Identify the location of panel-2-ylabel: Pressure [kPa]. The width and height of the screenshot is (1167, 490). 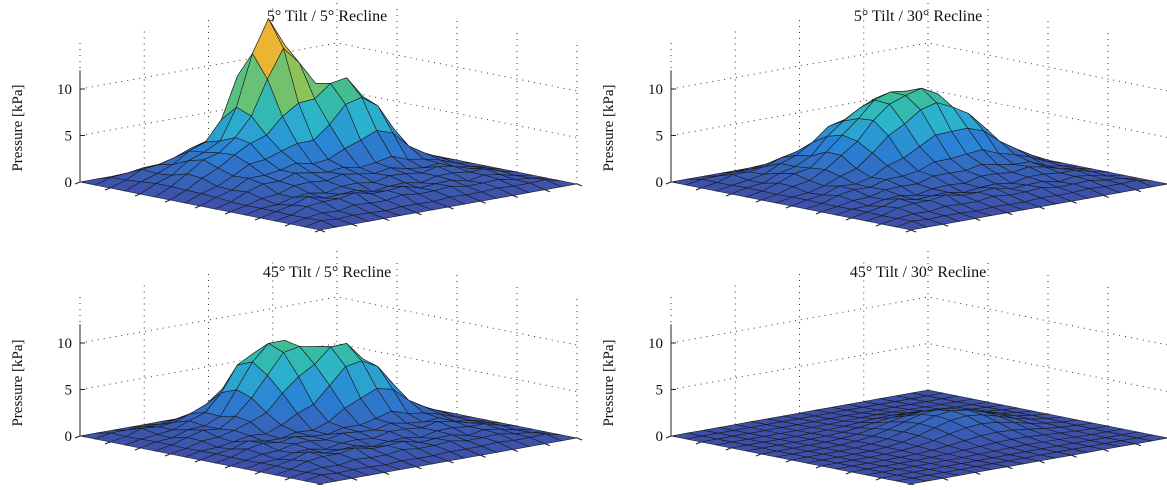
(609, 127).